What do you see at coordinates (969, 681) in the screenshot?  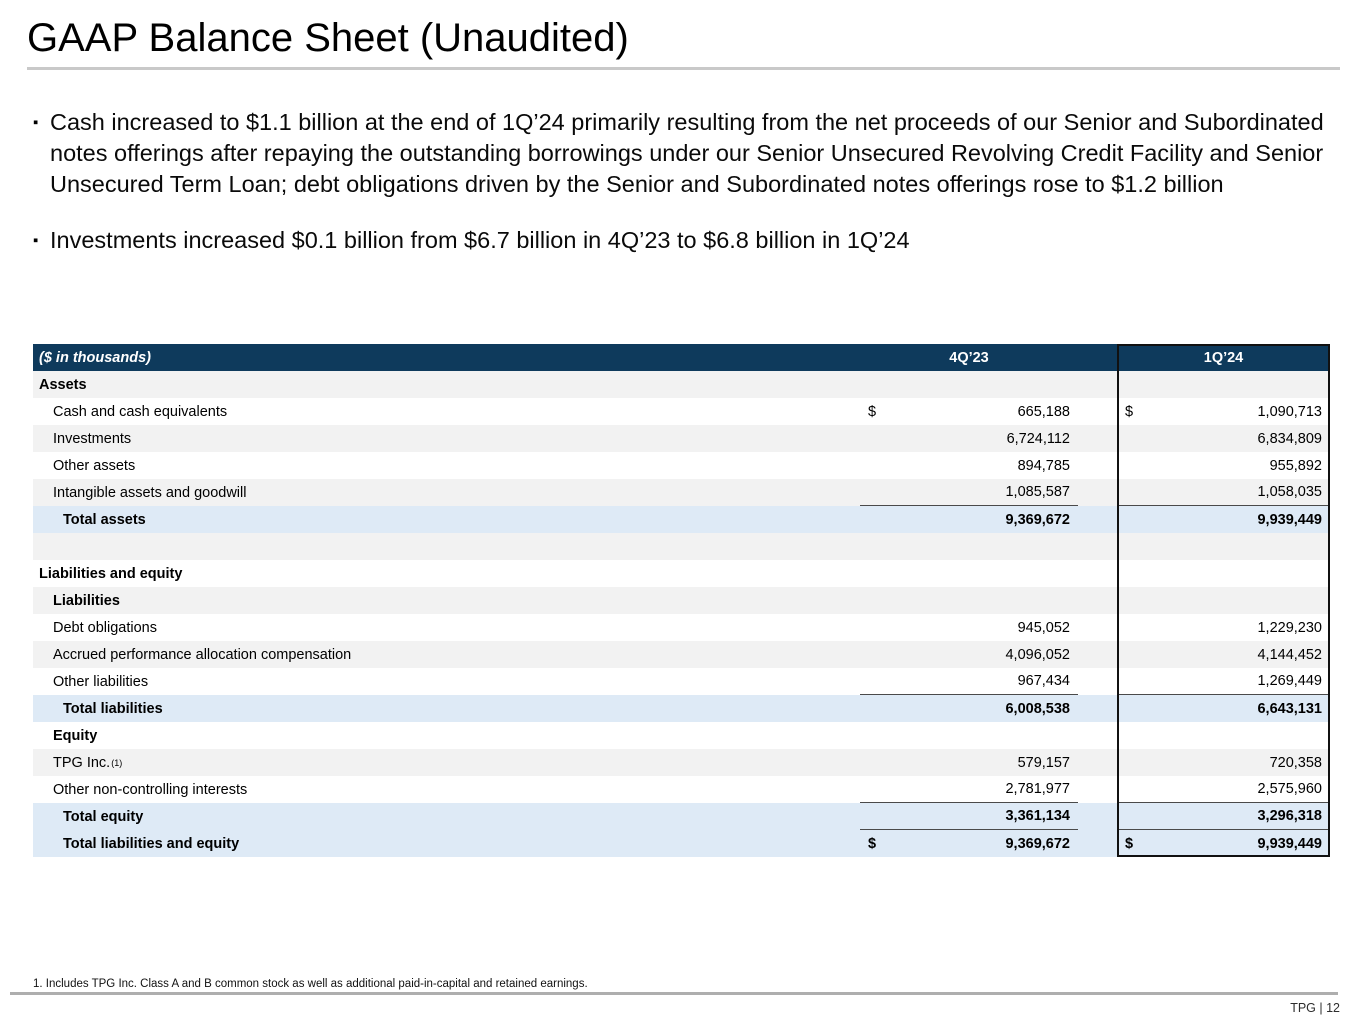 I see `row-value-4q23: 967,434` at bounding box center [969, 681].